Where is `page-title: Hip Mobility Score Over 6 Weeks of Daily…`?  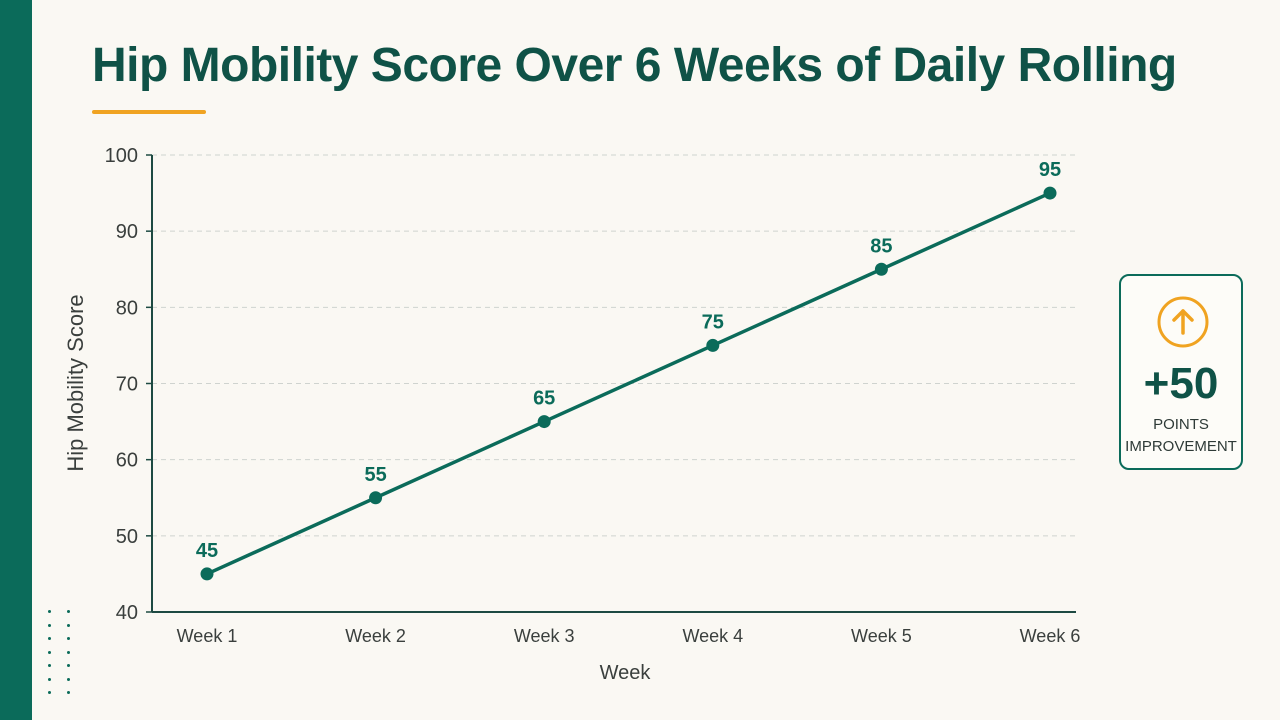
page-title: Hip Mobility Score Over 6 Weeks of Daily… is located at coordinates (634, 65).